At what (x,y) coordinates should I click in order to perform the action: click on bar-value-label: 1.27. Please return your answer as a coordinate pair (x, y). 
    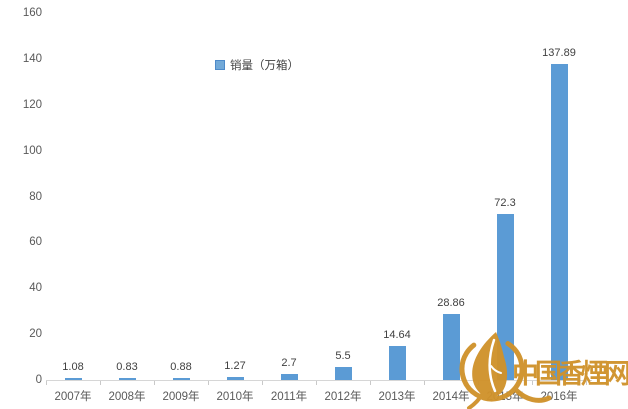
    Looking at the image, I should click on (235, 366).